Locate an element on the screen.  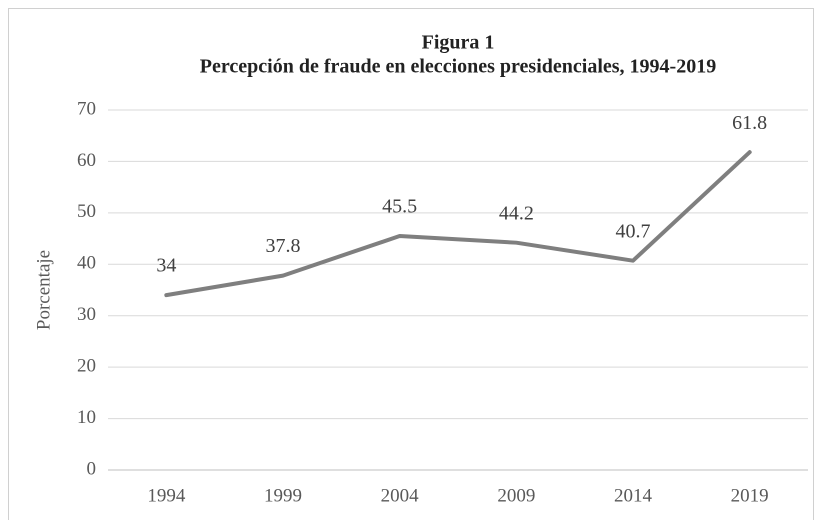
y-tick-label: 10 is located at coordinates (86, 417).